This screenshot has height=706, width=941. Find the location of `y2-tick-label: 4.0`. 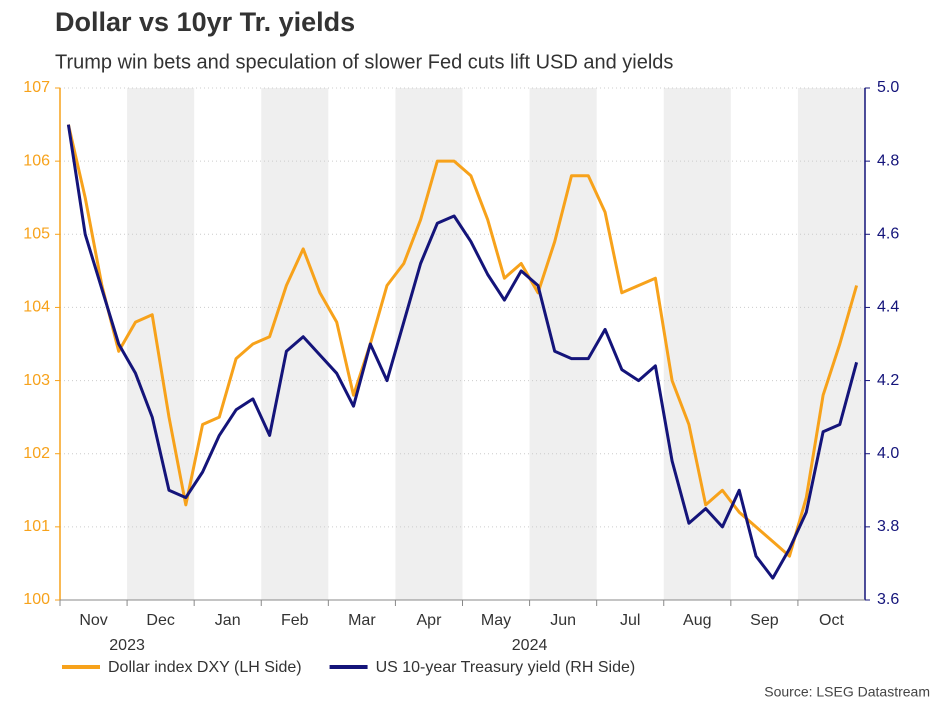

y2-tick-label: 4.0 is located at coordinates (888, 453).